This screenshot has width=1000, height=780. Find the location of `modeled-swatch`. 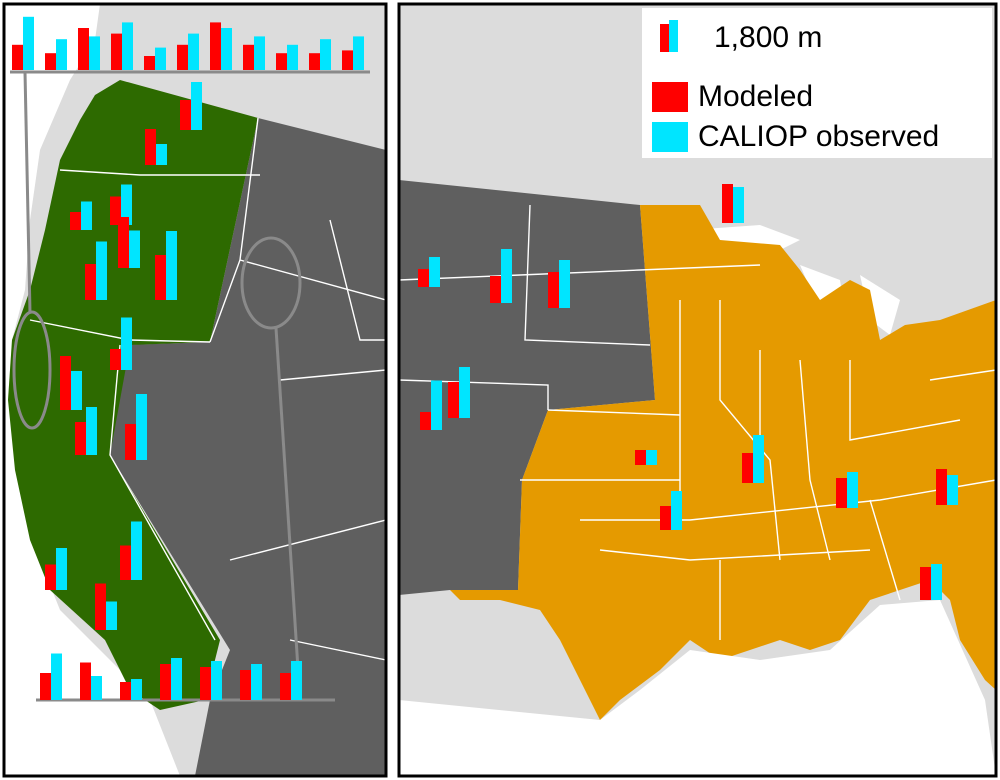

modeled-swatch is located at coordinates (670, 97).